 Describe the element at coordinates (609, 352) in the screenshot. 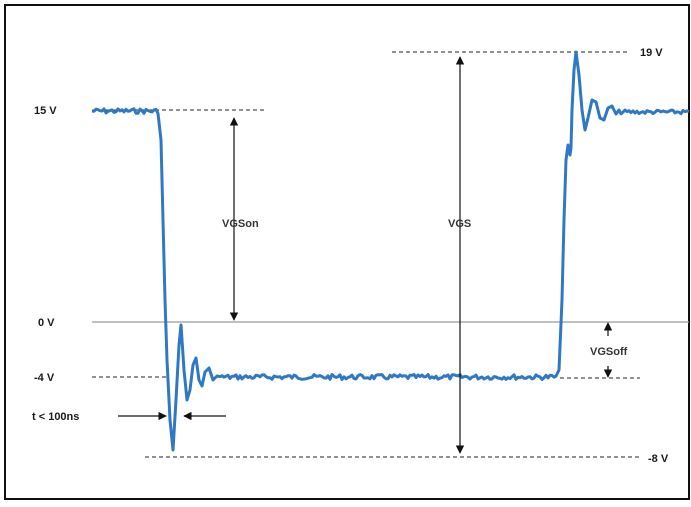

I see `label-vgsoff: VGSoff` at that location.